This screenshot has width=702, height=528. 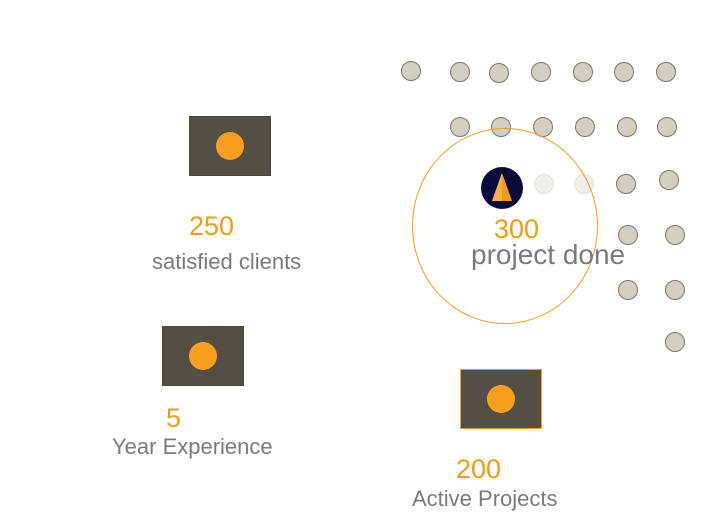 I want to click on stat-value: 200, so click(x=479, y=469).